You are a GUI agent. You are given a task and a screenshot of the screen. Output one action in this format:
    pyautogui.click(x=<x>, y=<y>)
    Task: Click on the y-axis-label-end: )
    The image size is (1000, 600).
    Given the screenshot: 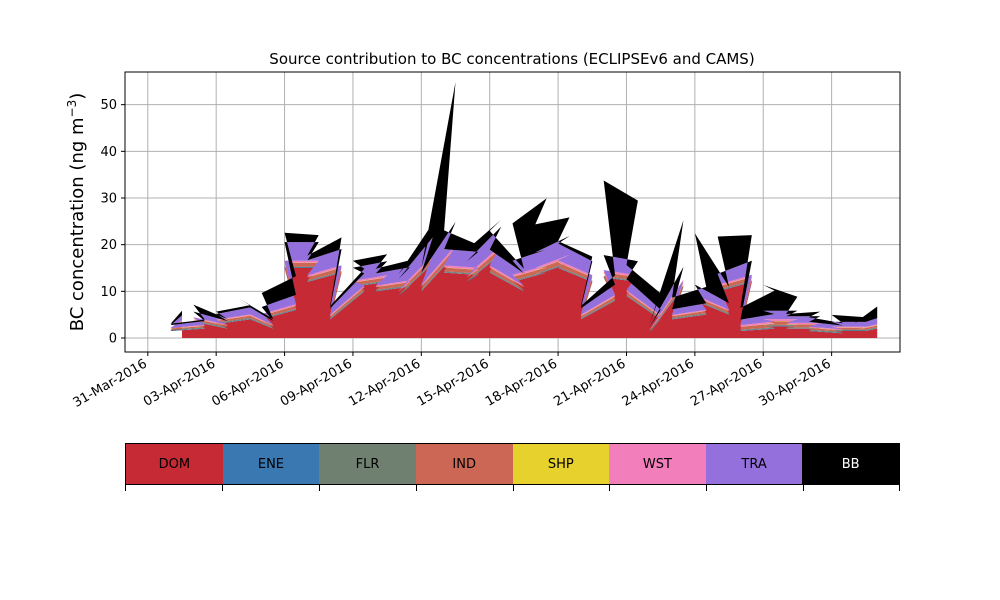 What is the action you would take?
    pyautogui.click(x=77, y=96)
    